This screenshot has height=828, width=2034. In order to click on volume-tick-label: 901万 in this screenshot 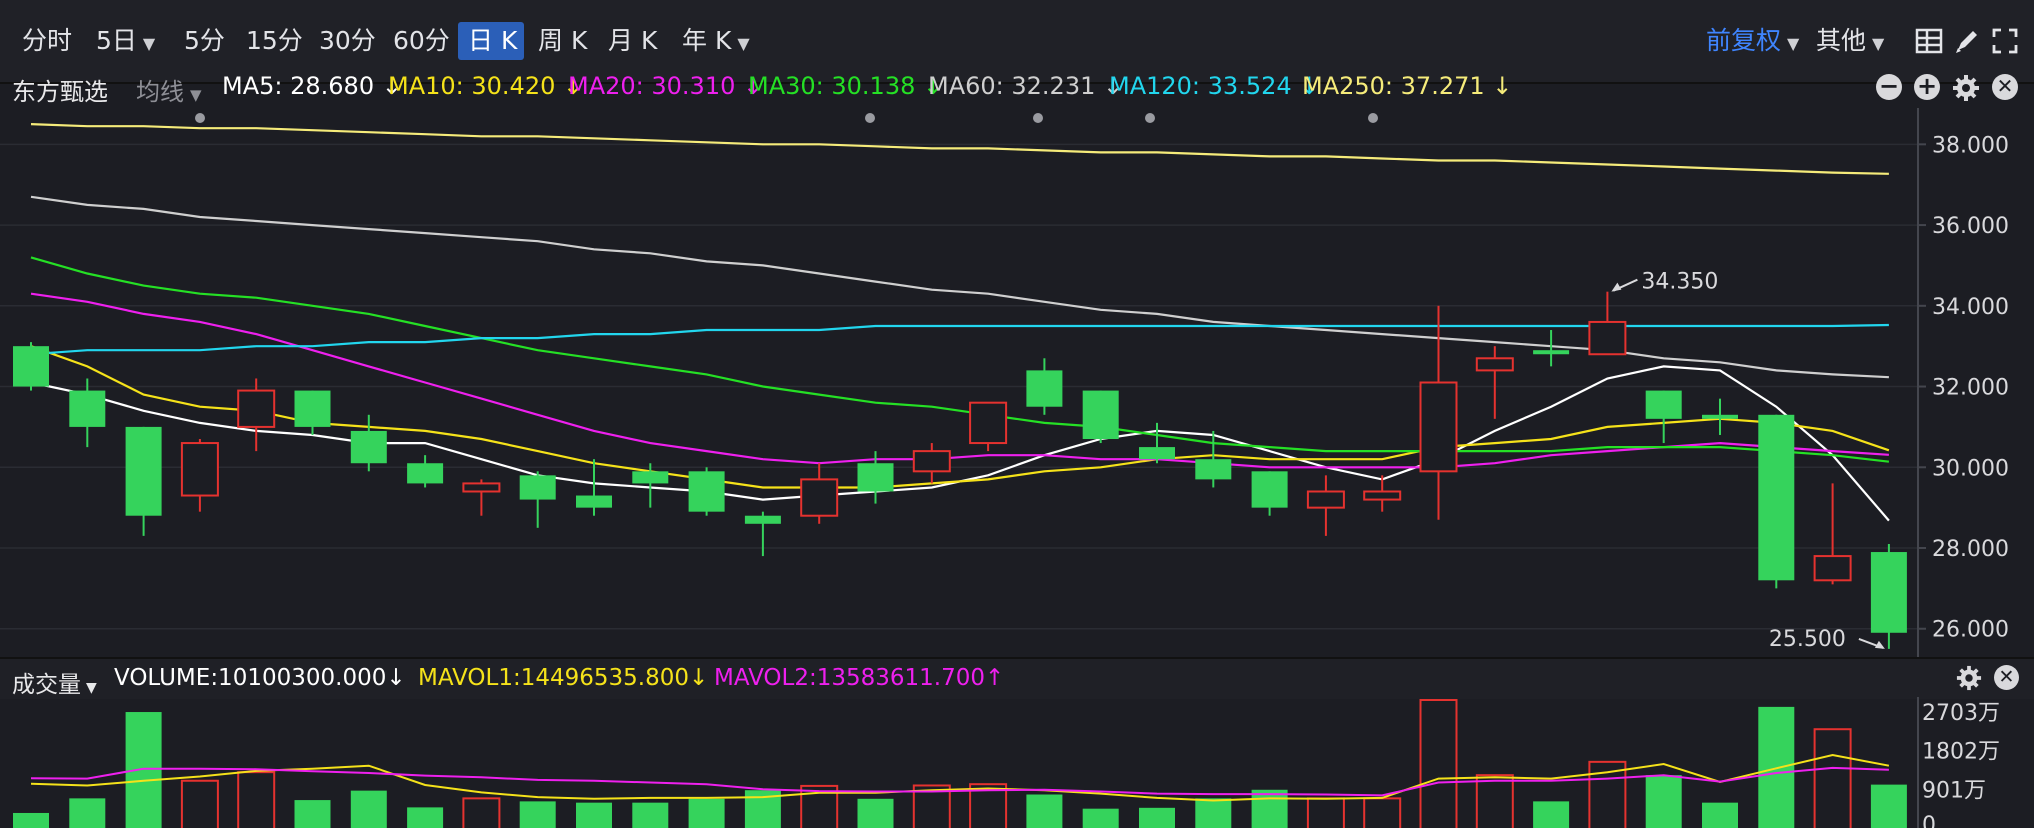, I will do `click(1954, 790)`.